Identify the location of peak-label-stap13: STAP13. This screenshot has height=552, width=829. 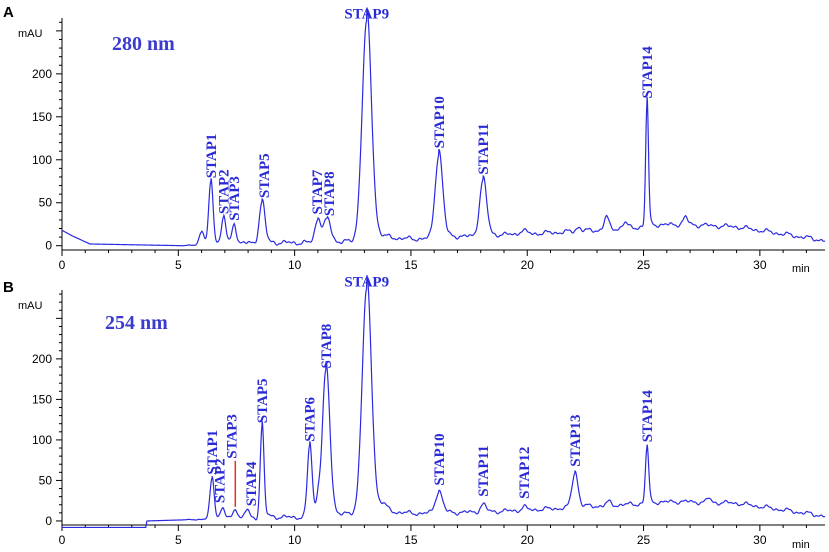
(576, 440).